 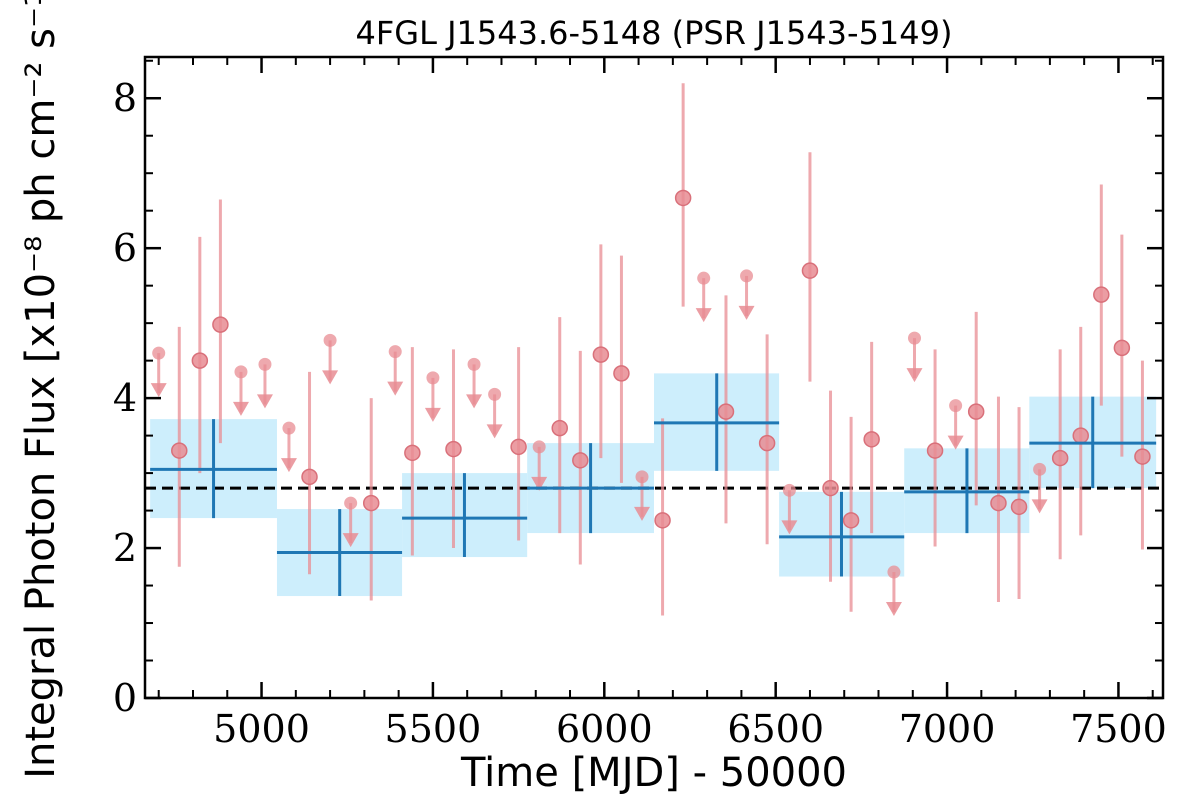 I want to click on y-axis-label: Integral Photon Flux [x10⁻⁸ ph cm⁻² s⁻¹], so click(x=41, y=389).